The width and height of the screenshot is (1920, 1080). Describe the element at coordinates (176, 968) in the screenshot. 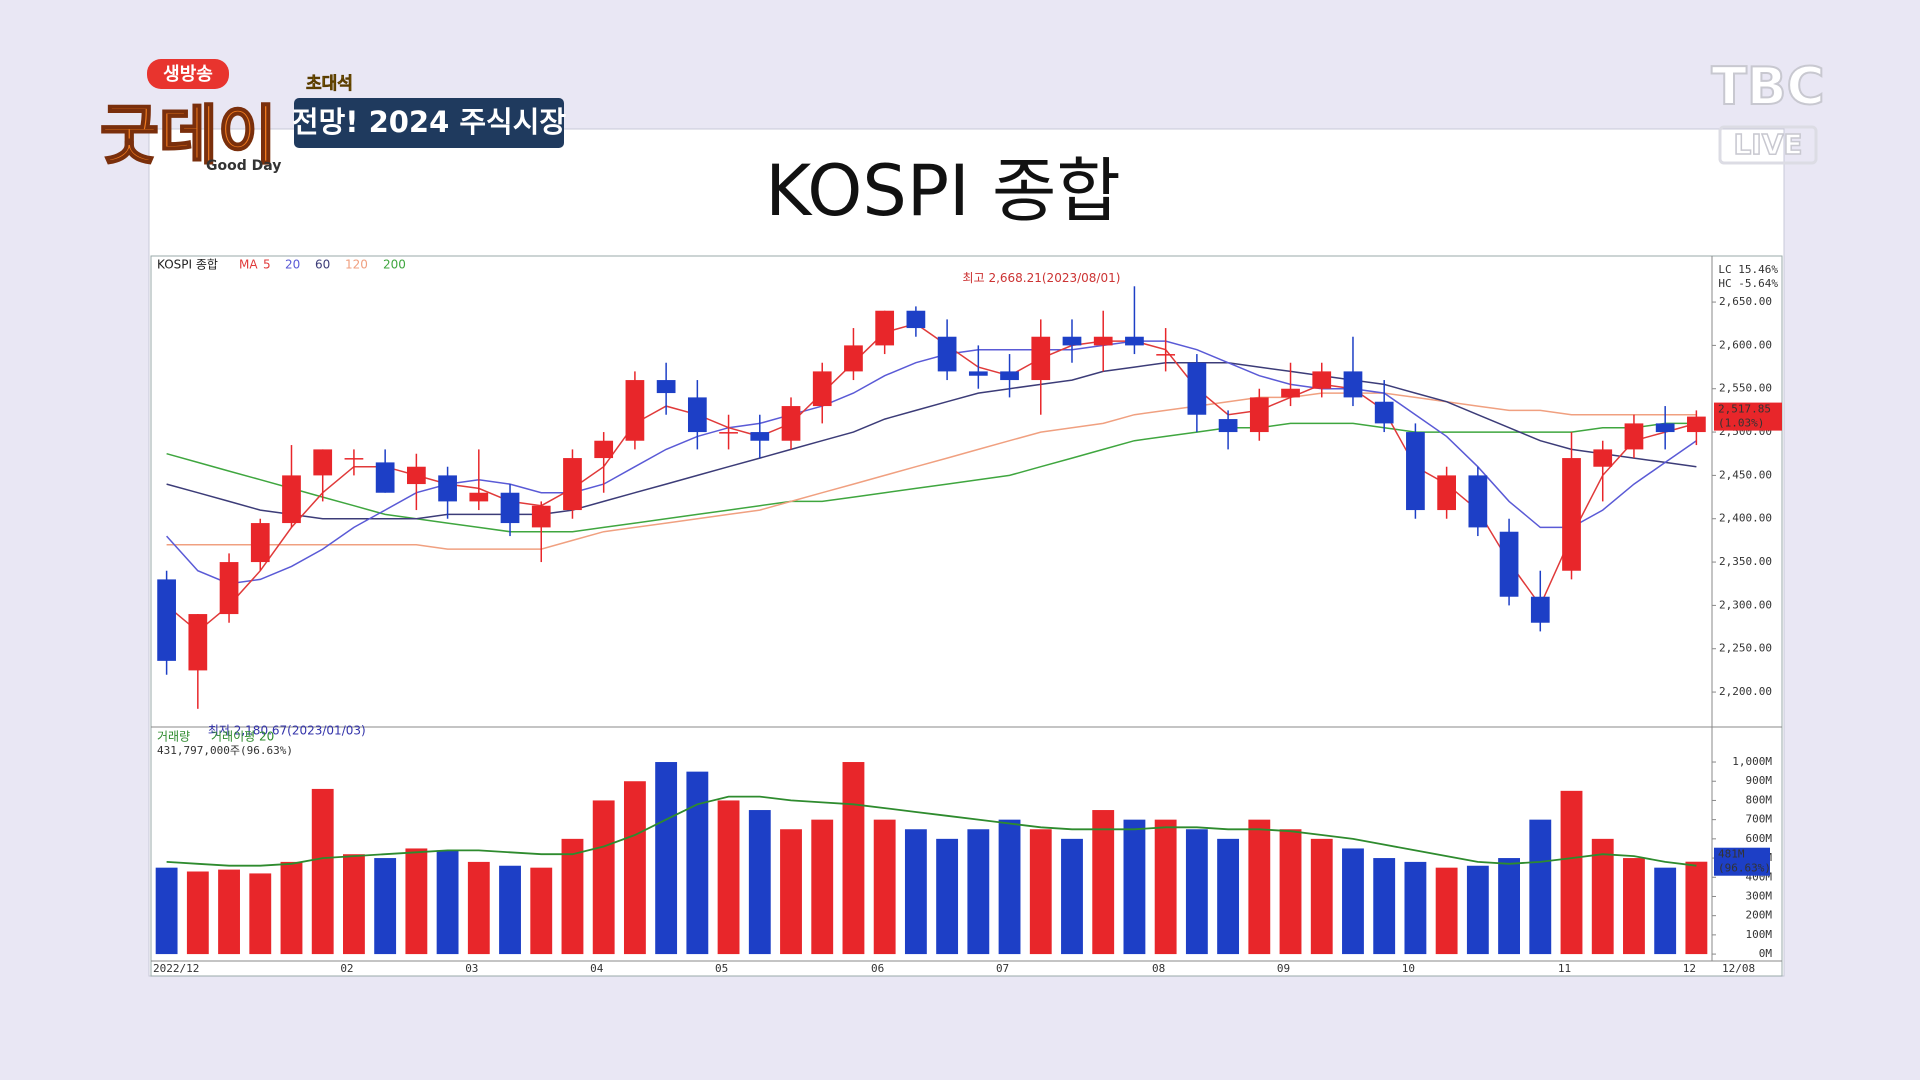

I see `x-tick-label: 2022/12` at that location.